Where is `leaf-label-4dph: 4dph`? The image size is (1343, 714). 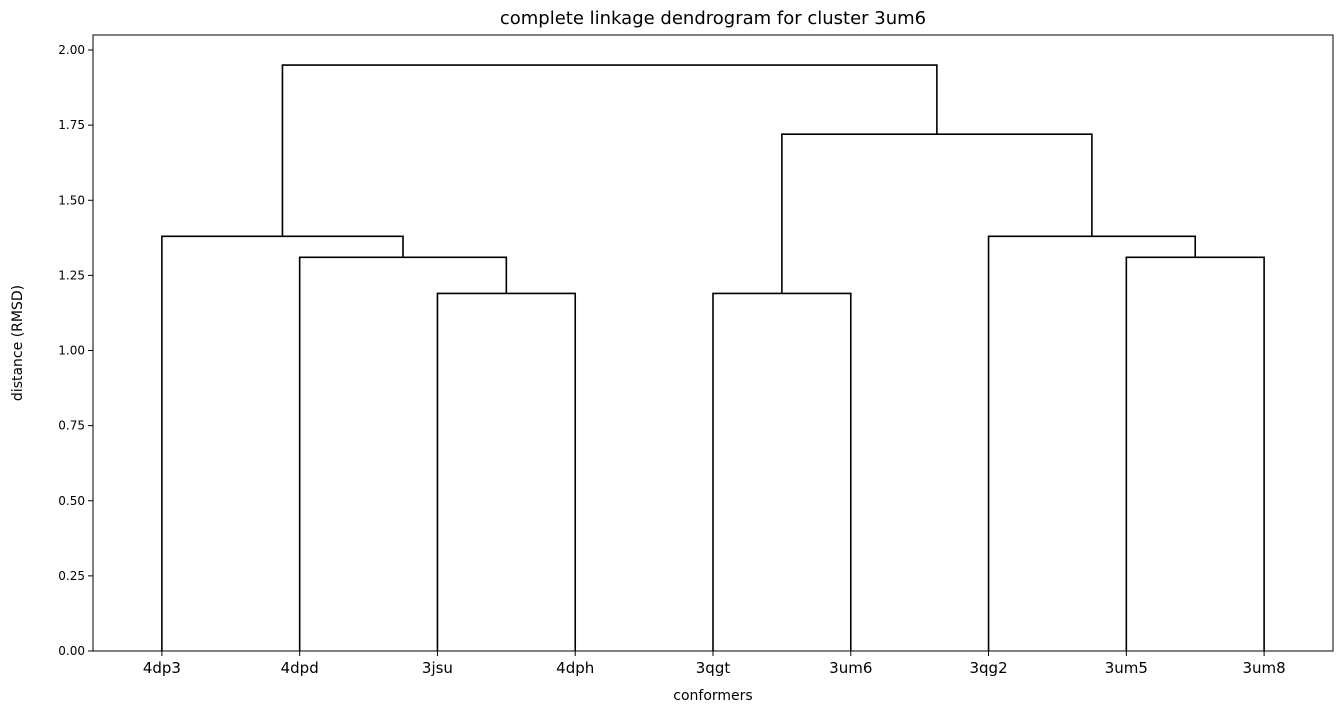 leaf-label-4dph: 4dph is located at coordinates (575, 668).